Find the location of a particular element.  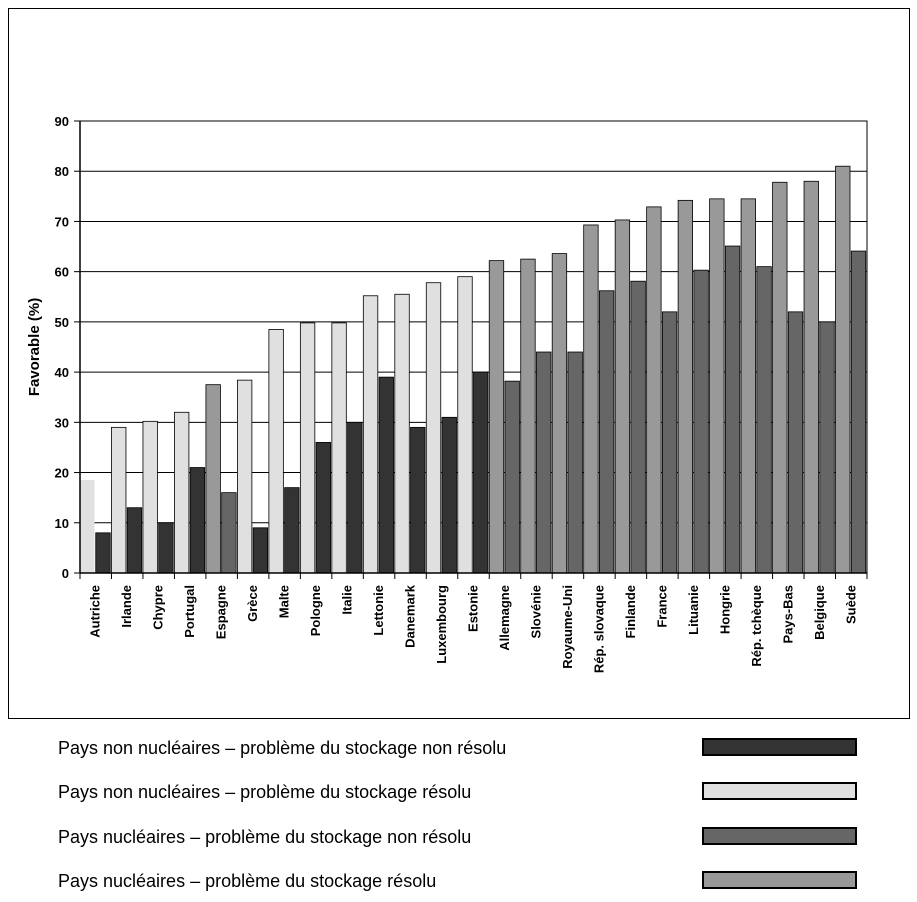

x-tick-label: Chypre is located at coordinates (158, 607).